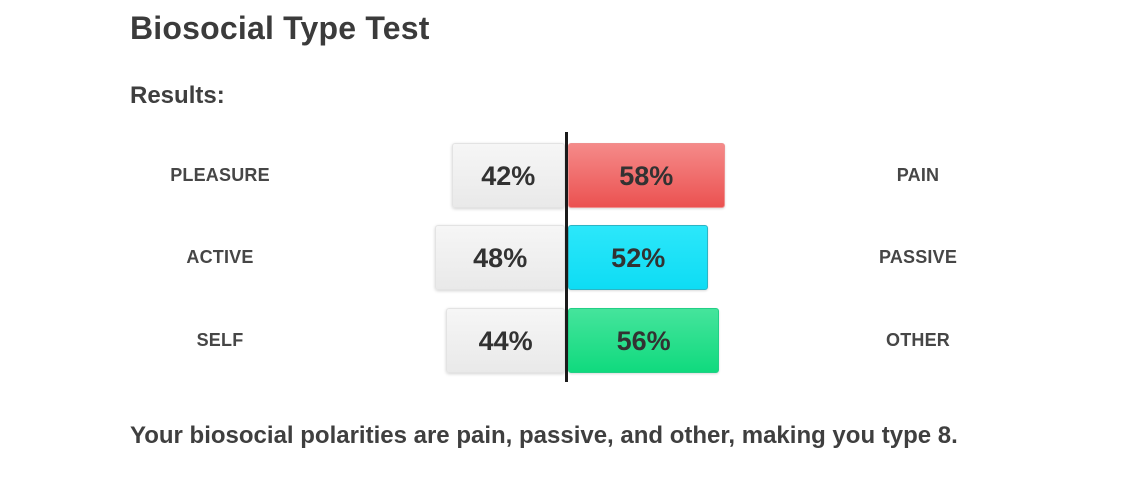  I want to click on right-pole-label: OTHER, so click(918, 340).